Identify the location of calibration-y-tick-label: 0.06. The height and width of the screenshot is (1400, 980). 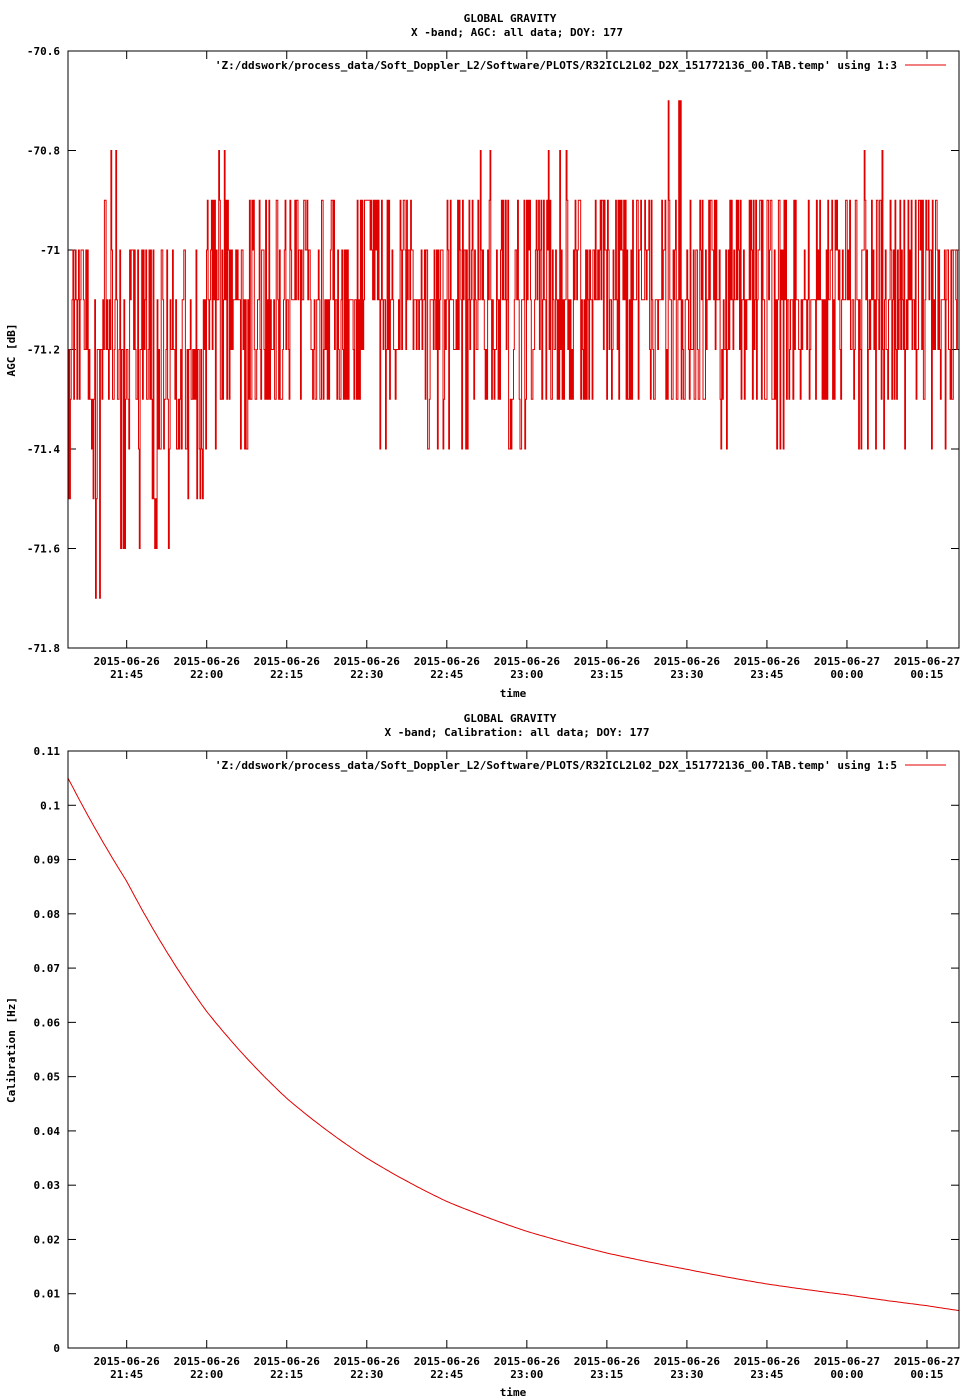
(47, 1022).